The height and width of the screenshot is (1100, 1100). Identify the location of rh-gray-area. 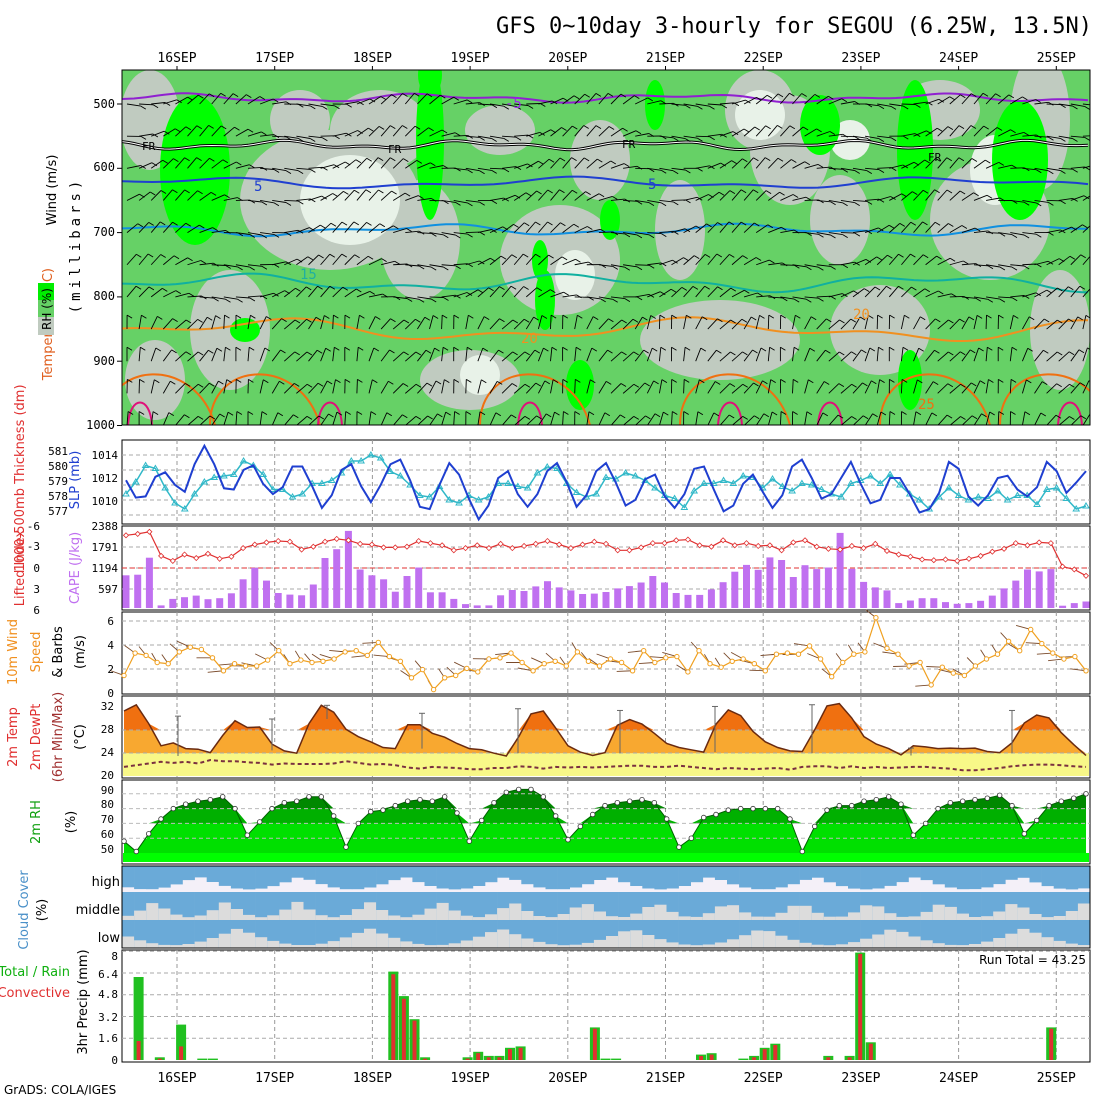
(840, 220).